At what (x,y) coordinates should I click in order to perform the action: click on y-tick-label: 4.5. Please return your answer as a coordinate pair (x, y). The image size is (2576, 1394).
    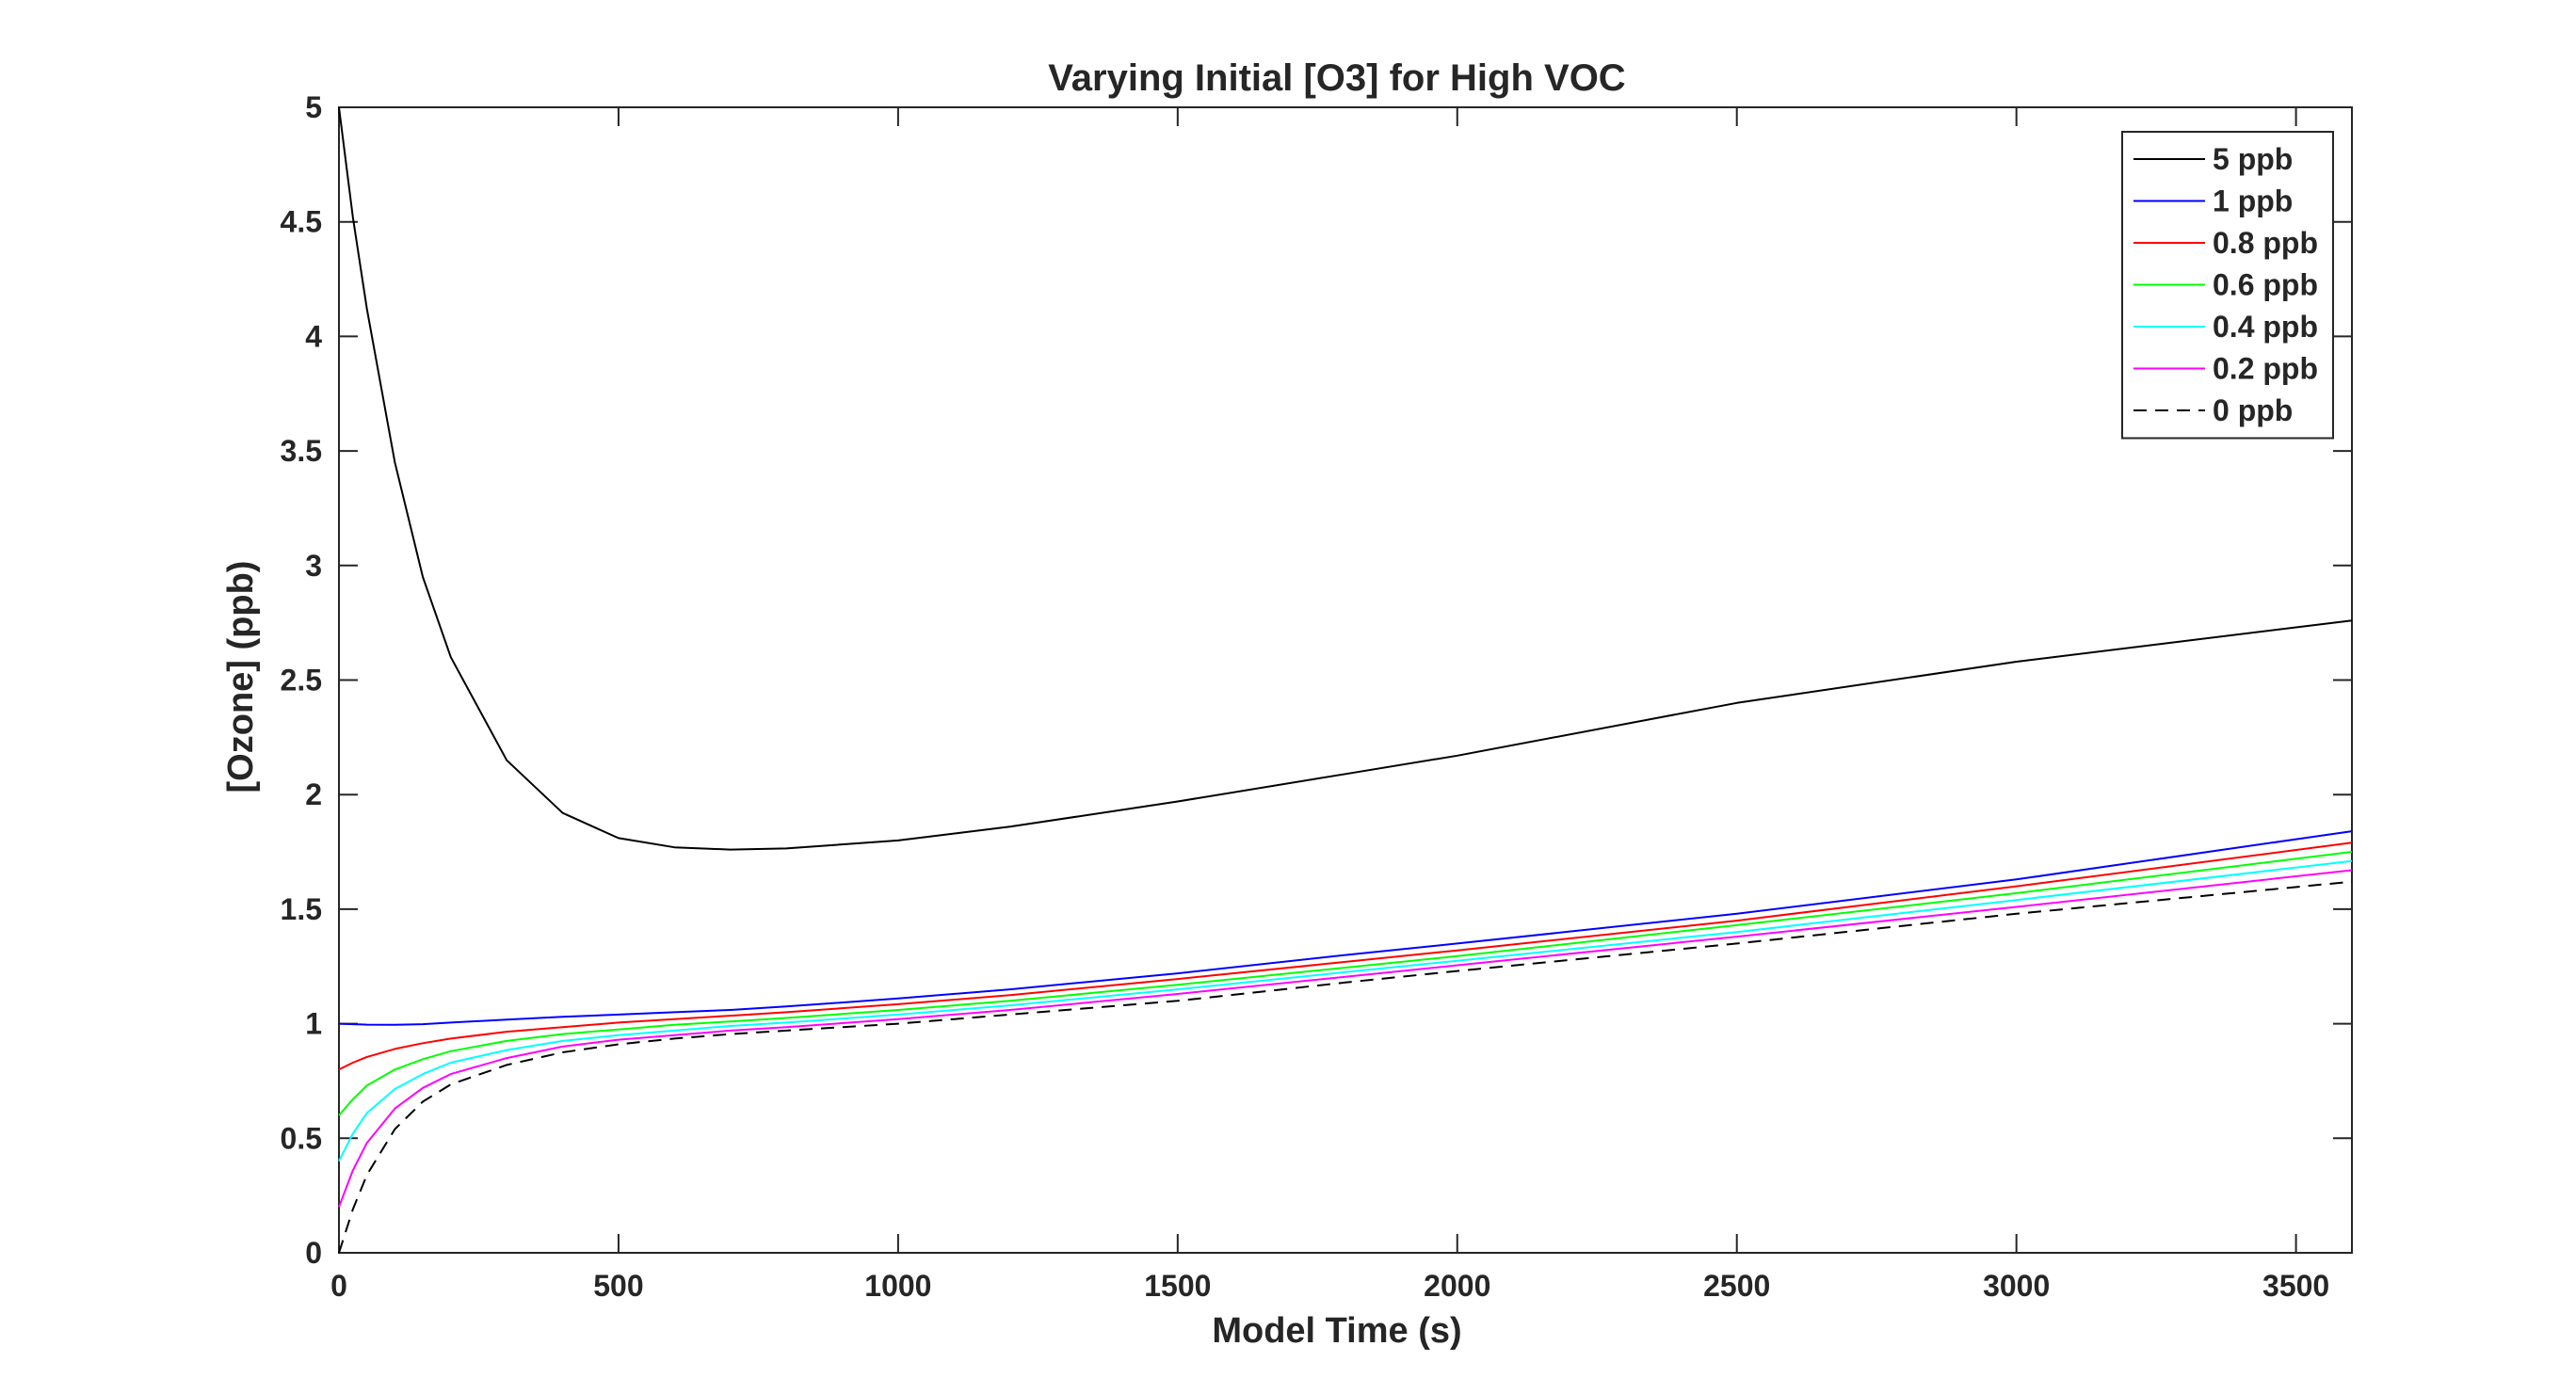
    Looking at the image, I should click on (301, 222).